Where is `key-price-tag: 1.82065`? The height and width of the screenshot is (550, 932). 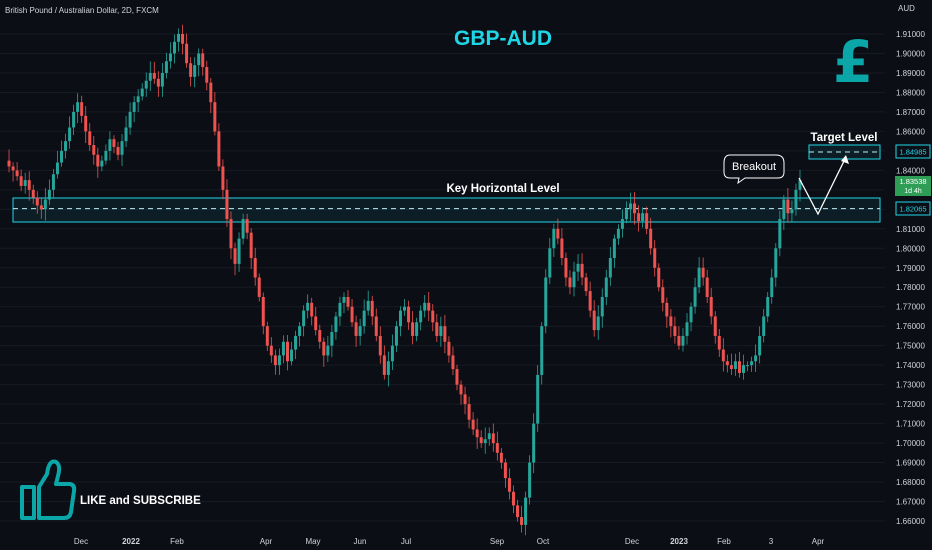 key-price-tag: 1.82065 is located at coordinates (913, 208).